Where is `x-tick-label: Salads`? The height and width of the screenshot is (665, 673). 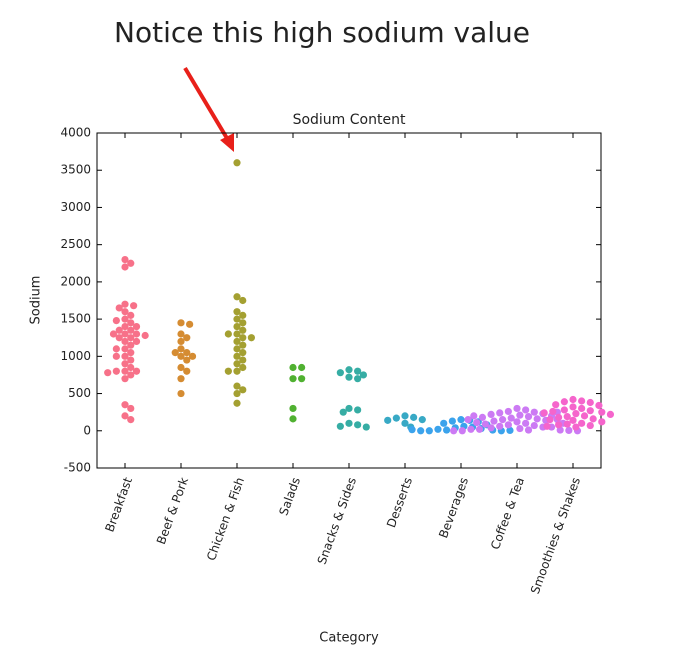 x-tick-label: Salads is located at coordinates (289, 496).